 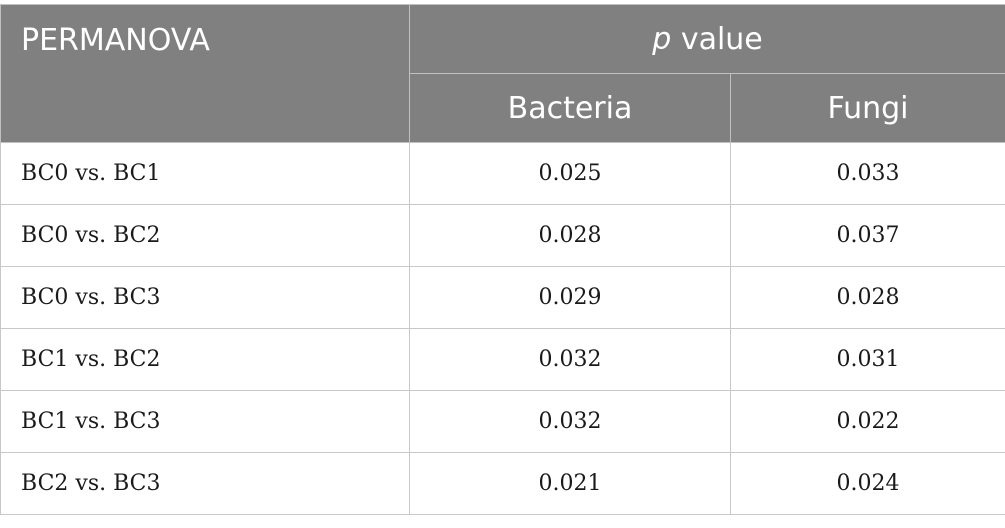 I want to click on table-row: BC1 vs. BC3 0.032 0.022, so click(x=502, y=421).